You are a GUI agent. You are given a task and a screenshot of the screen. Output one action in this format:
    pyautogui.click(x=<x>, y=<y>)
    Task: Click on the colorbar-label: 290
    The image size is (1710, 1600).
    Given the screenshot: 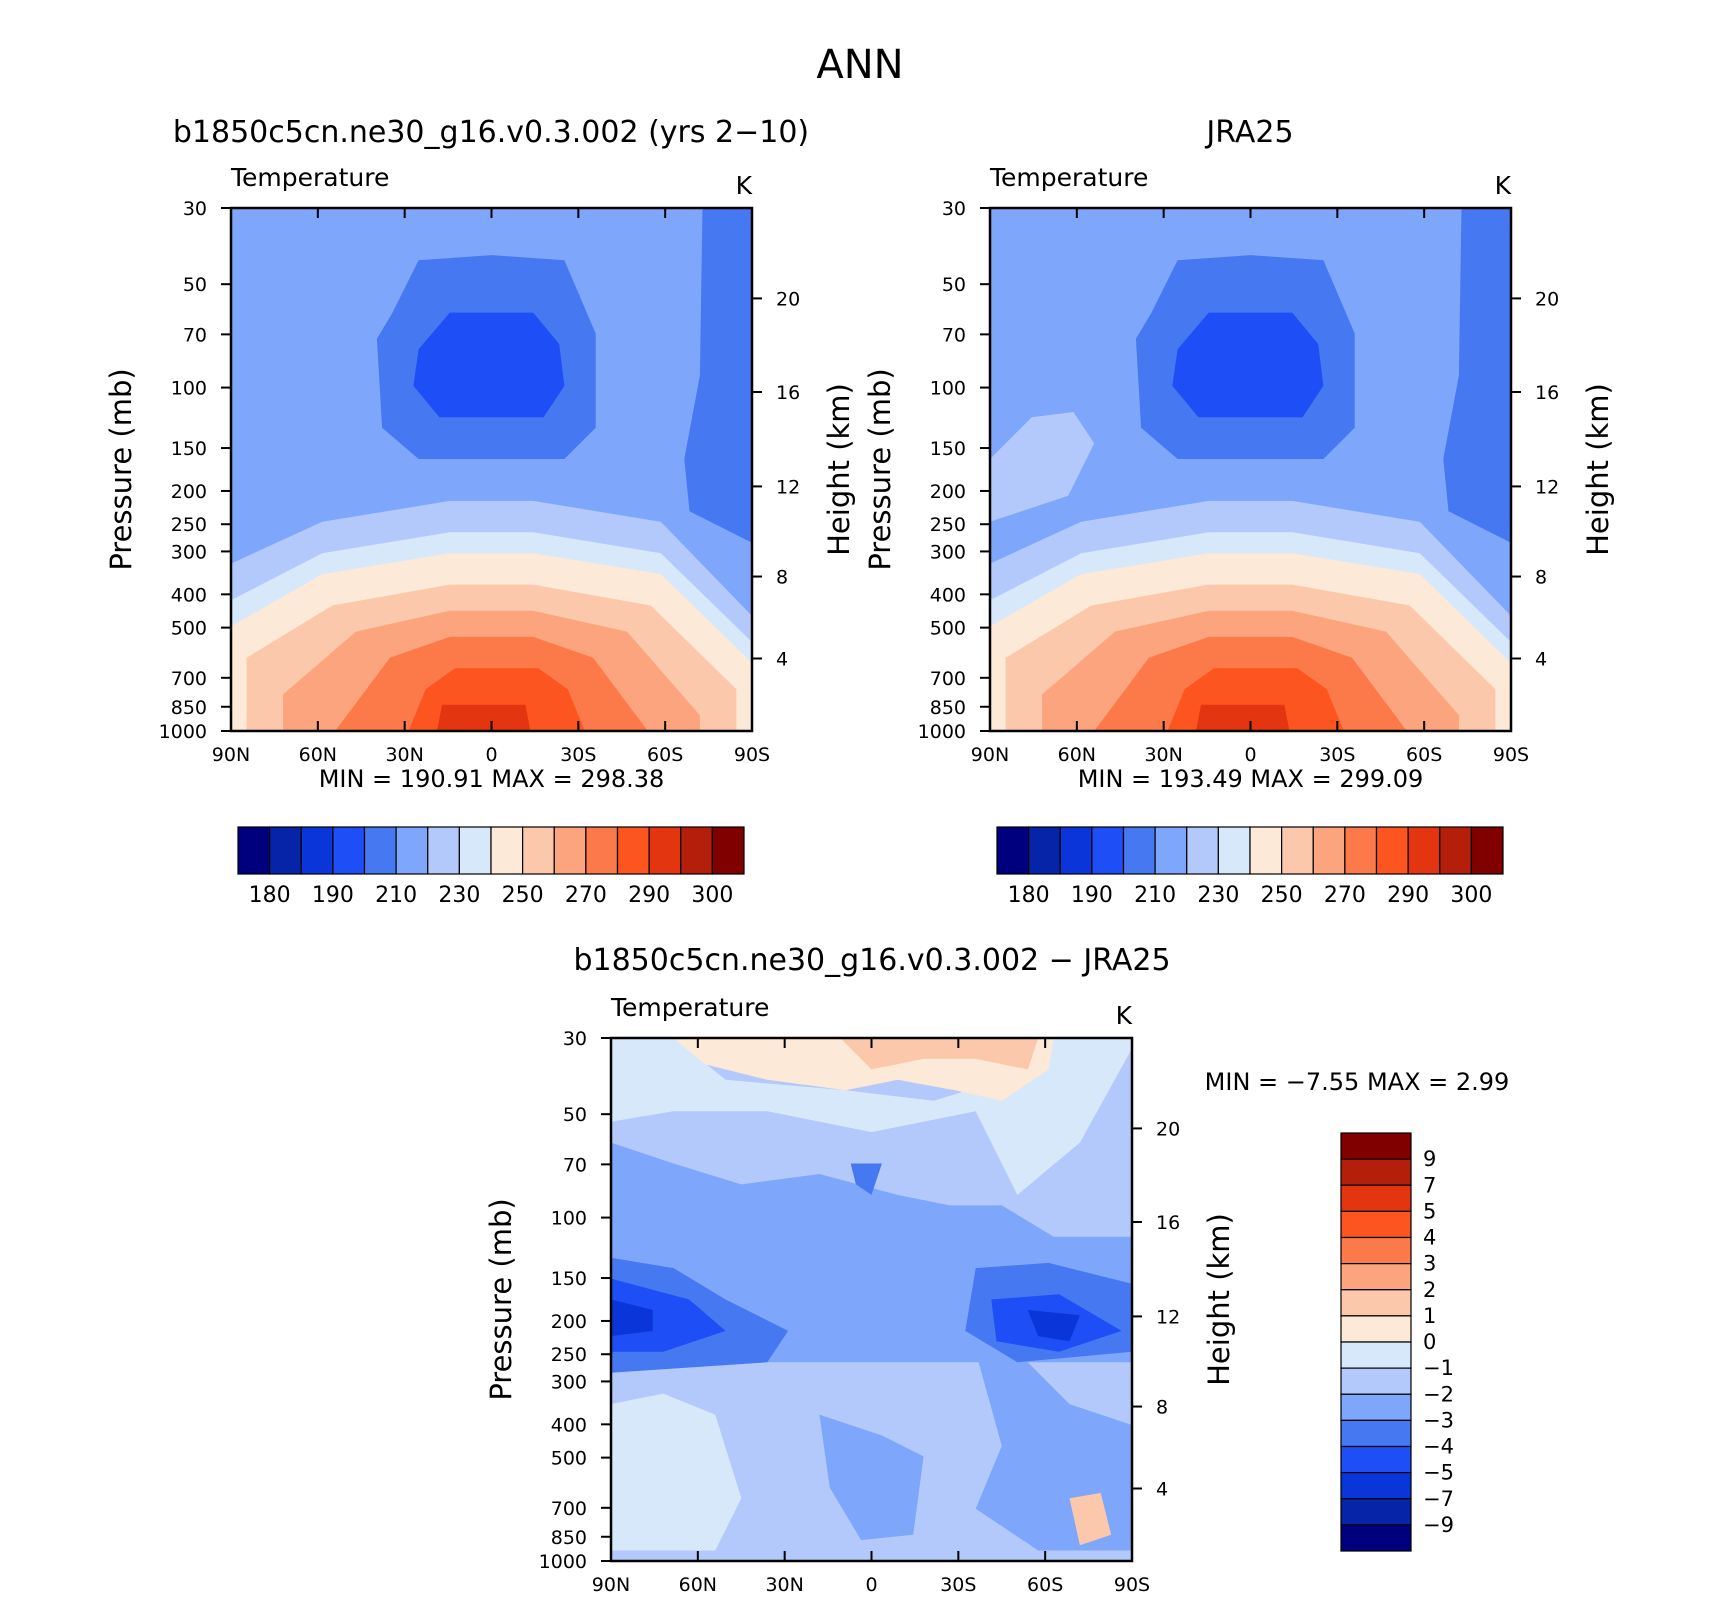 What is the action you would take?
    pyautogui.click(x=649, y=895)
    